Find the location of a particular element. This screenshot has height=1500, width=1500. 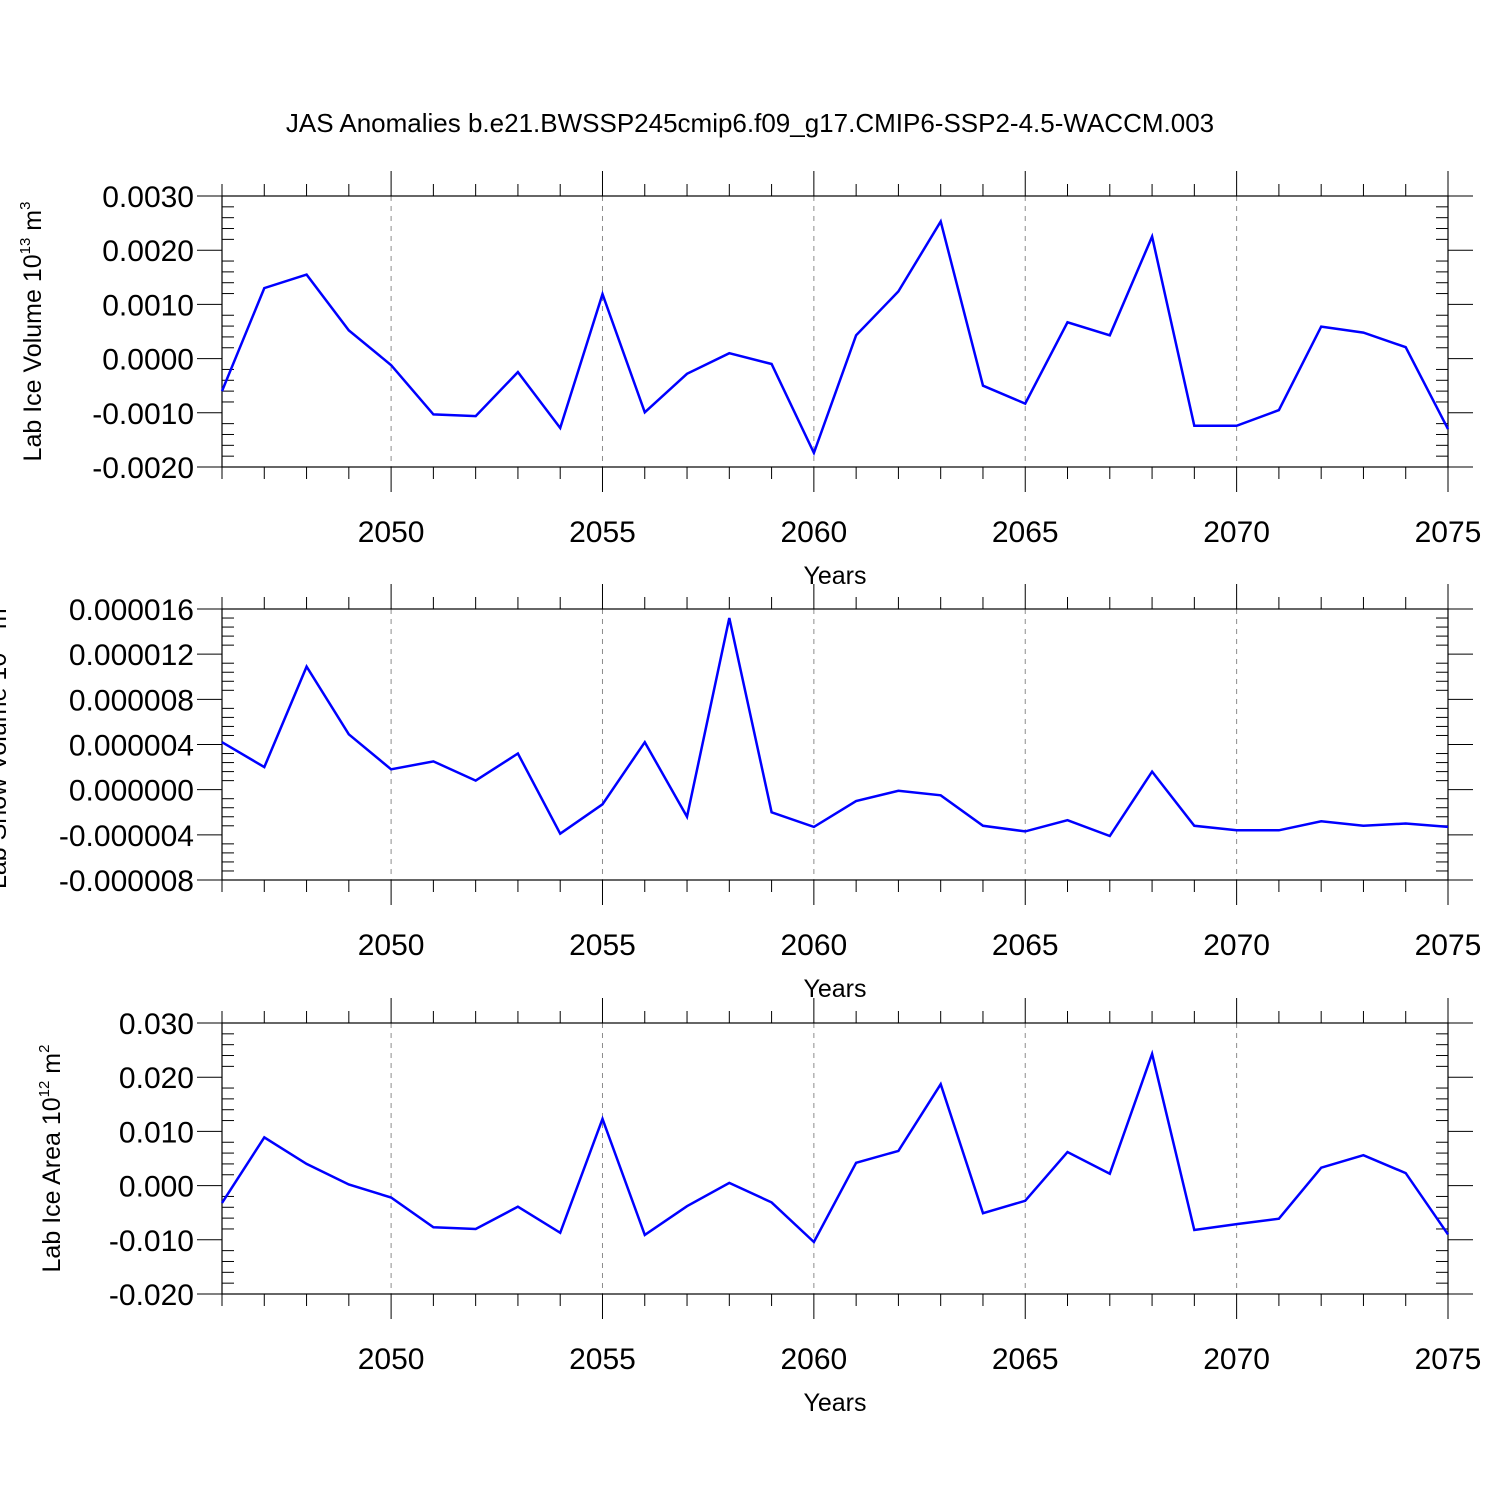

y-axis-label-text: Lab Ice Area 10 is located at coordinates (52, 1184).